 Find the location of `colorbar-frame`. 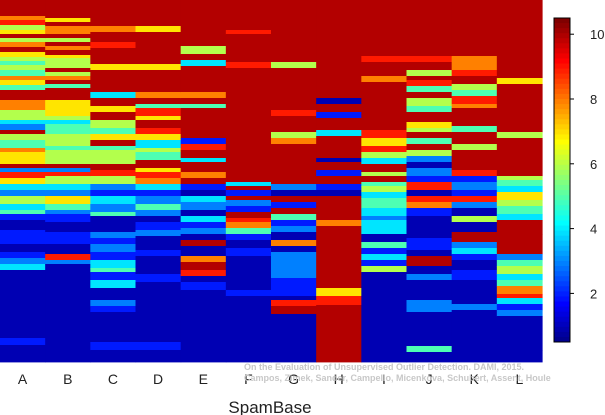

colorbar-frame is located at coordinates (562, 180).